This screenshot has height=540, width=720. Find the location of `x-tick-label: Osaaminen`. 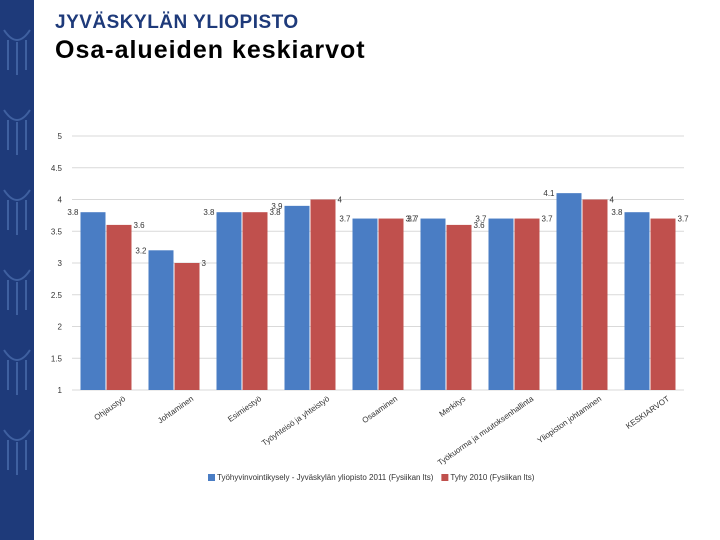

x-tick-label: Osaaminen is located at coordinates (379, 409).